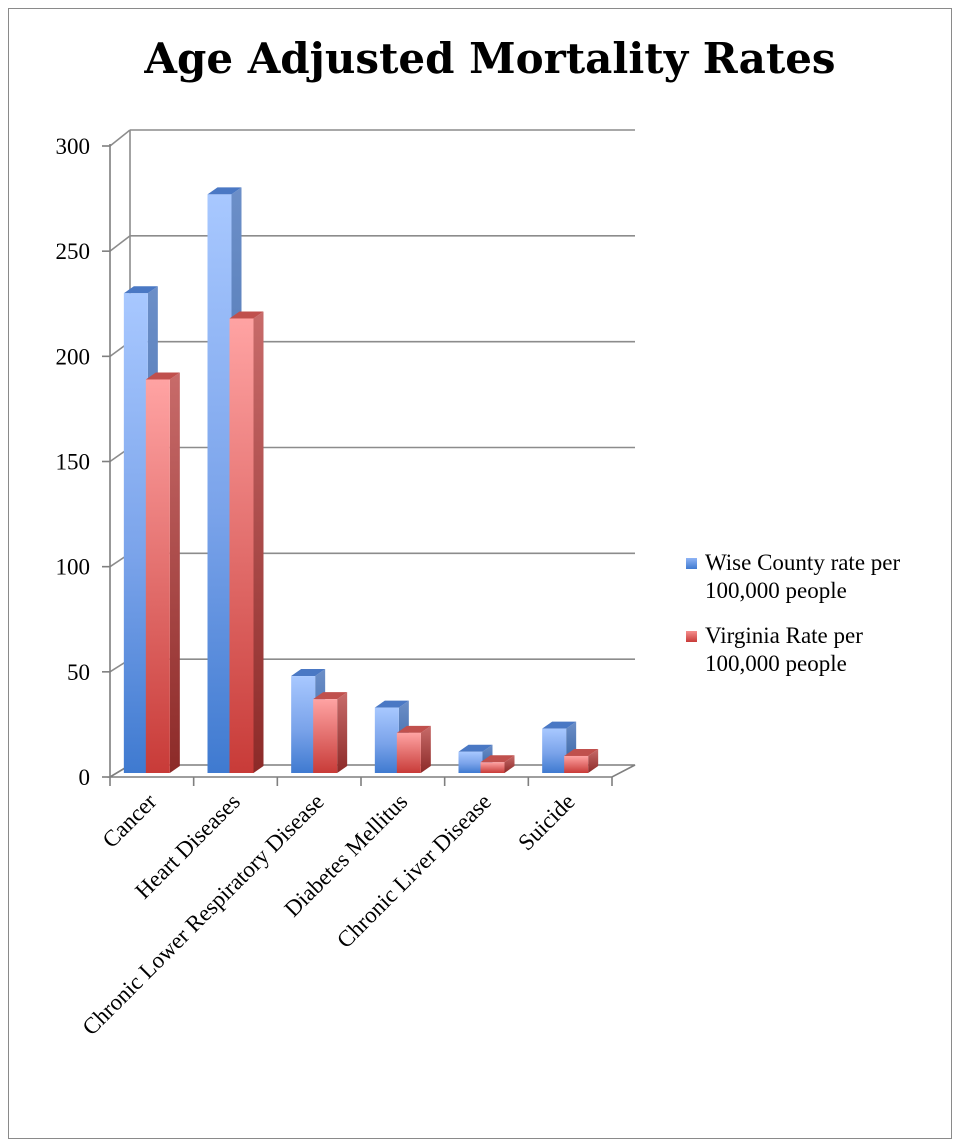  I want to click on y-tick-label: 100, so click(73, 567).